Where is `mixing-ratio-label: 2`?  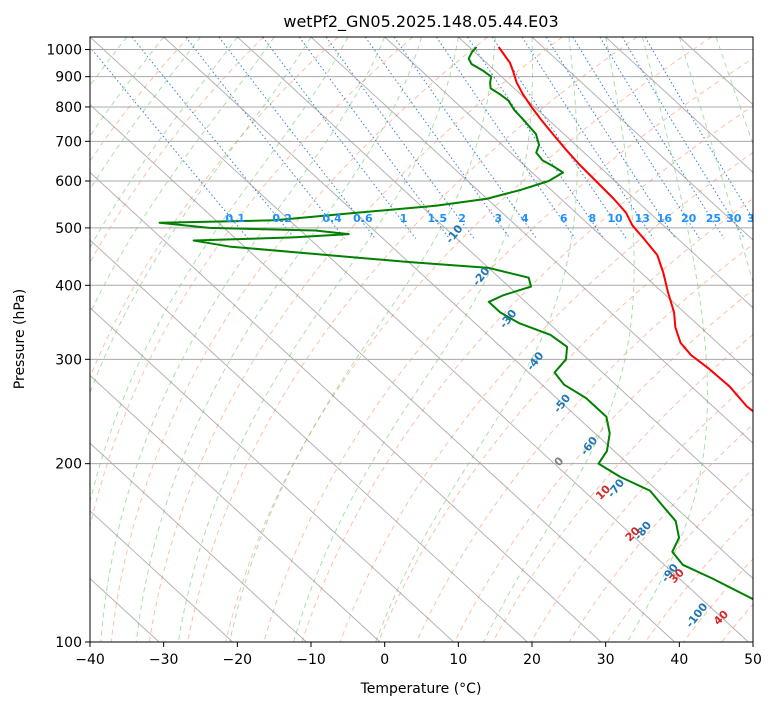
mixing-ratio-label: 2 is located at coordinates (462, 218).